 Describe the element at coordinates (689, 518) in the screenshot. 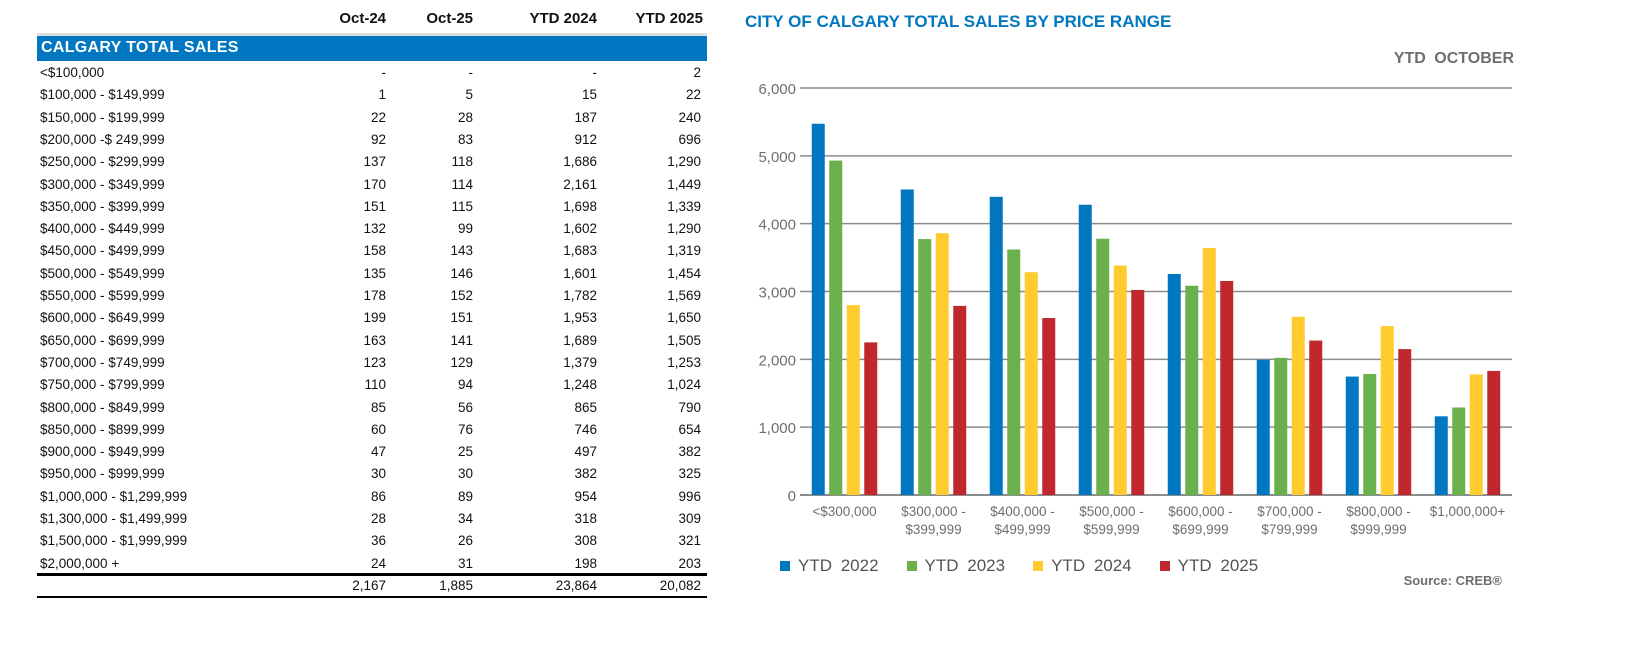

I see `table-cell: 309` at that location.